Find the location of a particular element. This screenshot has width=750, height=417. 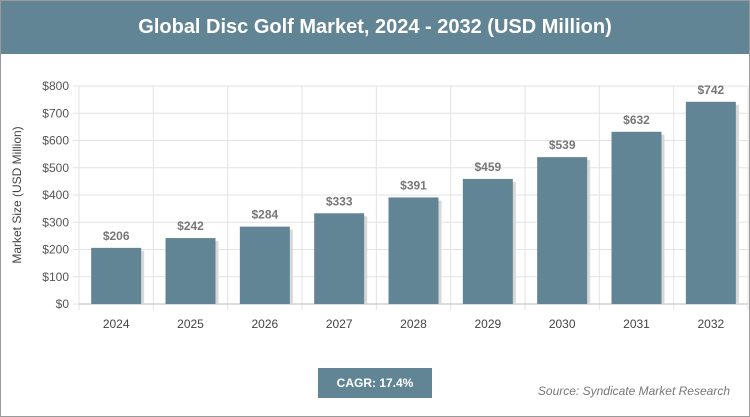

x-tick-label: 2029 is located at coordinates (487, 324).